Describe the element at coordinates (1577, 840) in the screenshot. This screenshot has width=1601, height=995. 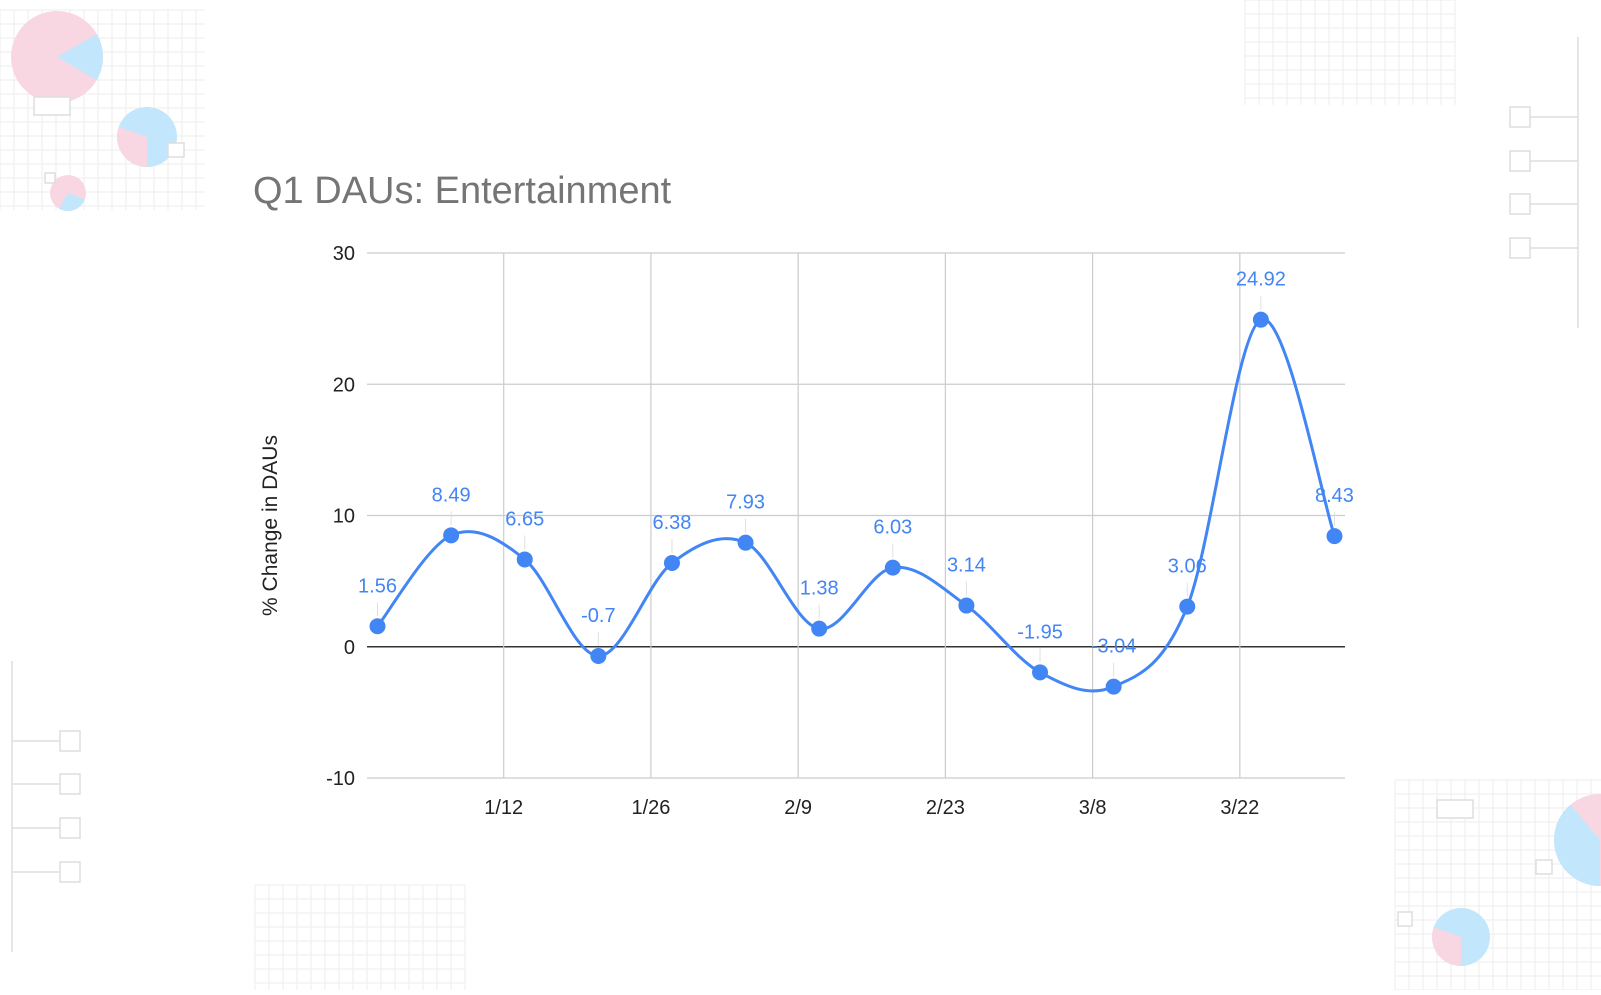
I see `decor-pie-corner` at that location.